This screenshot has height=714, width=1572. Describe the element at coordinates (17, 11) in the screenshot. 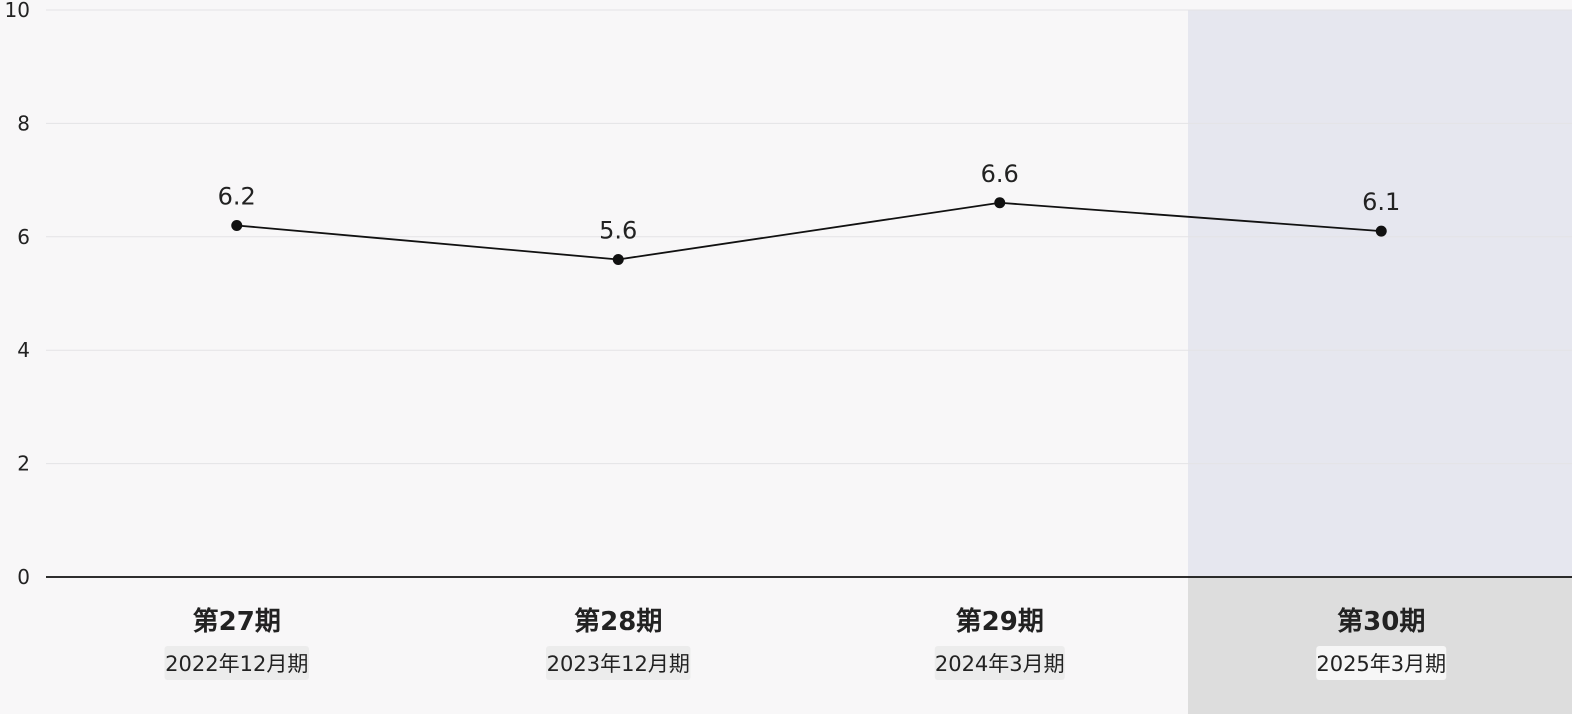

I see `y-tick-label: 10` at that location.